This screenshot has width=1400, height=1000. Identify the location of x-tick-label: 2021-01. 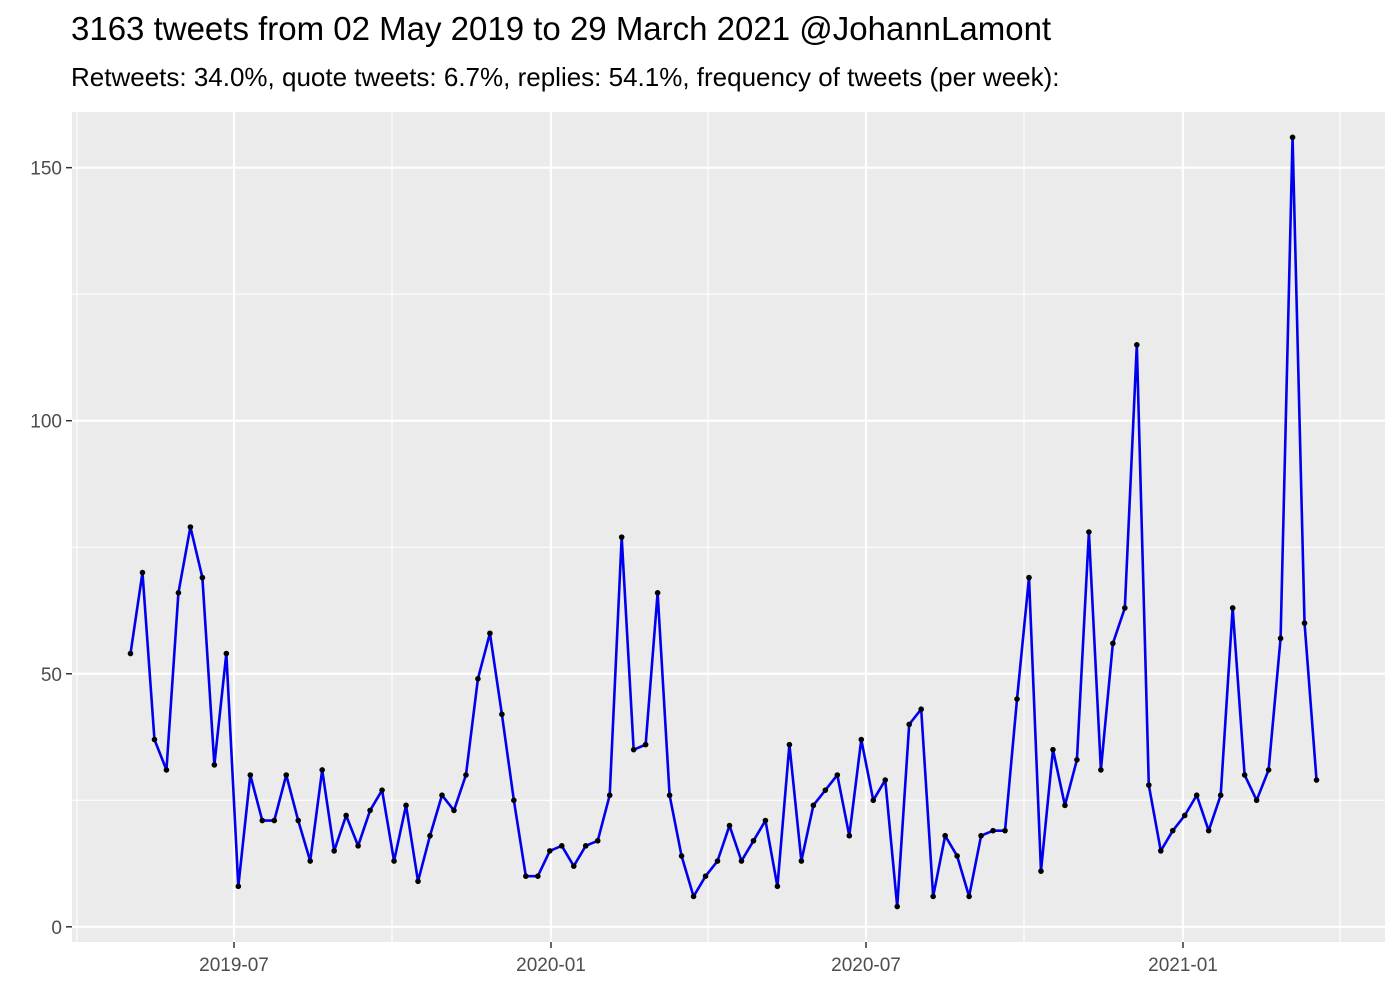
(1183, 965).